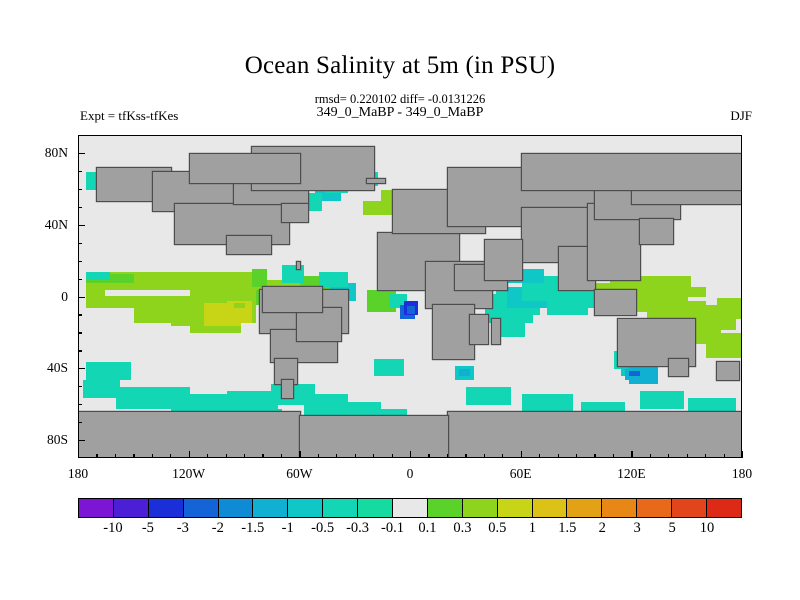 Image resolution: width=800 pixels, height=600 pixels. Describe the element at coordinates (323, 528) in the screenshot. I see `colorbar-tick-label: -0.5` at that location.